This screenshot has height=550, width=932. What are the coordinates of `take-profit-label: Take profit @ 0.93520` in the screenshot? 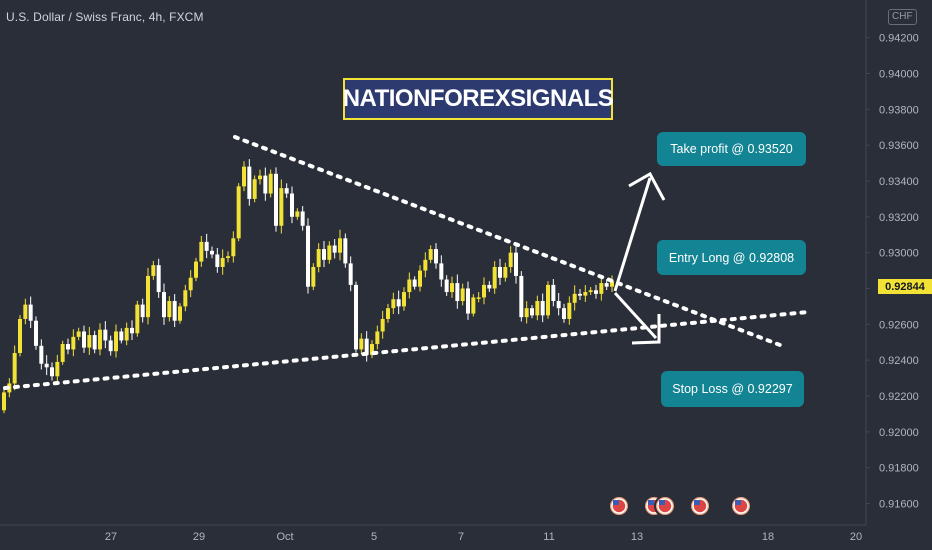 It's located at (731, 149).